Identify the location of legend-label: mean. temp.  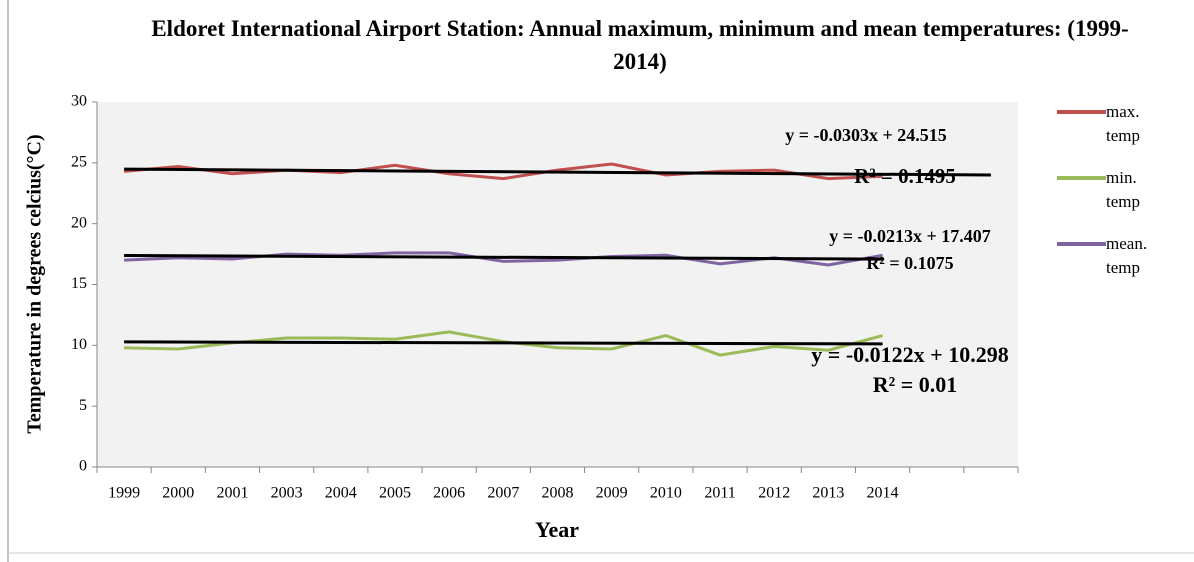
(1127, 255).